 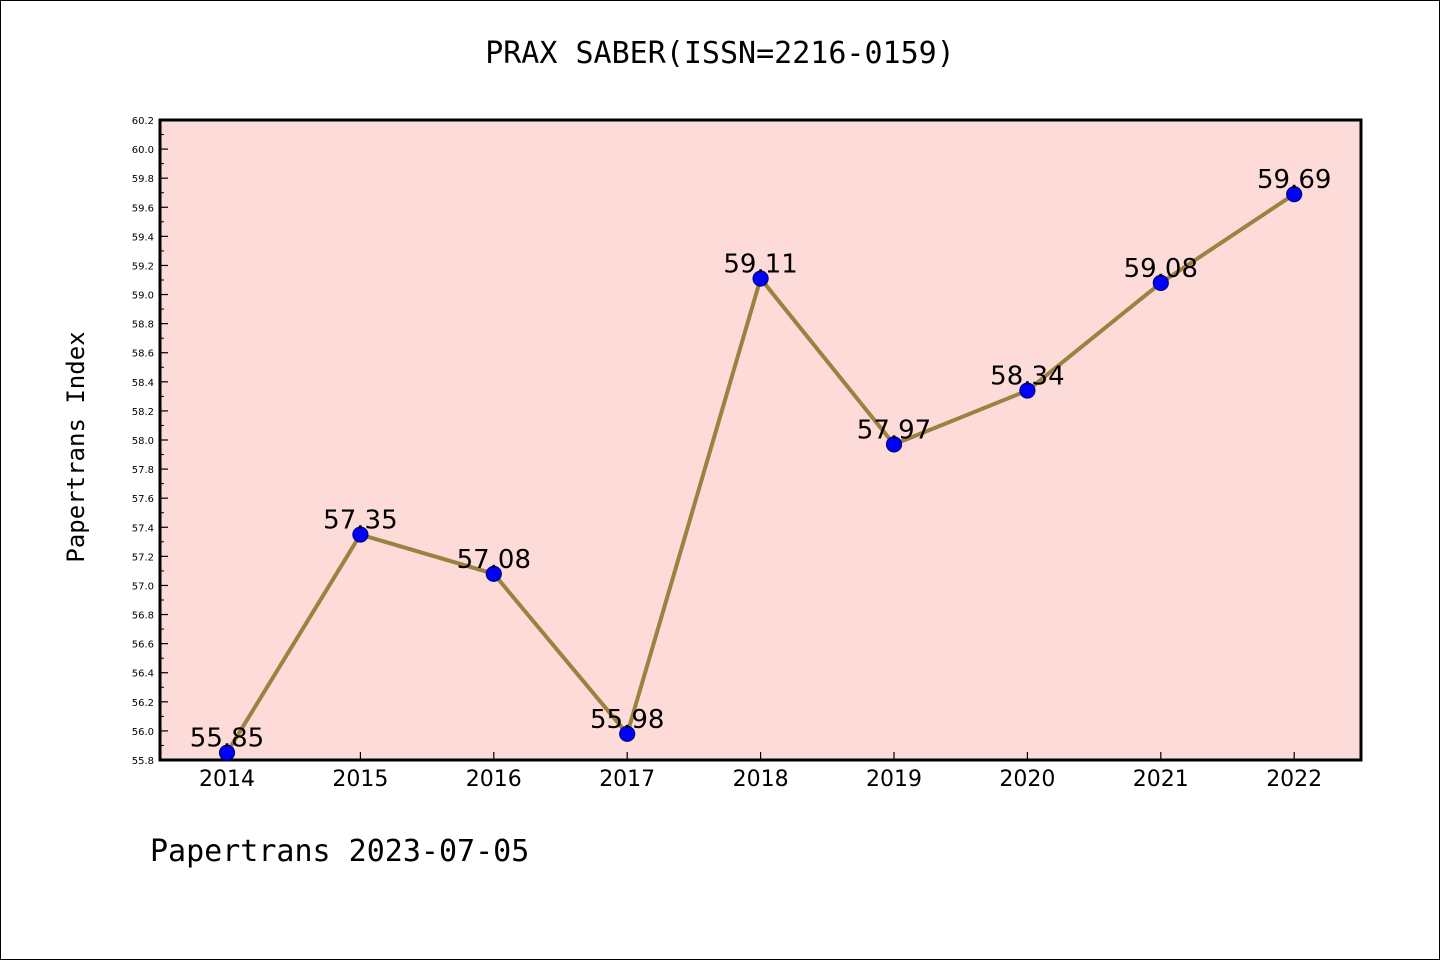 I want to click on y-axis-label: Papertrans Index, so click(x=76, y=446).